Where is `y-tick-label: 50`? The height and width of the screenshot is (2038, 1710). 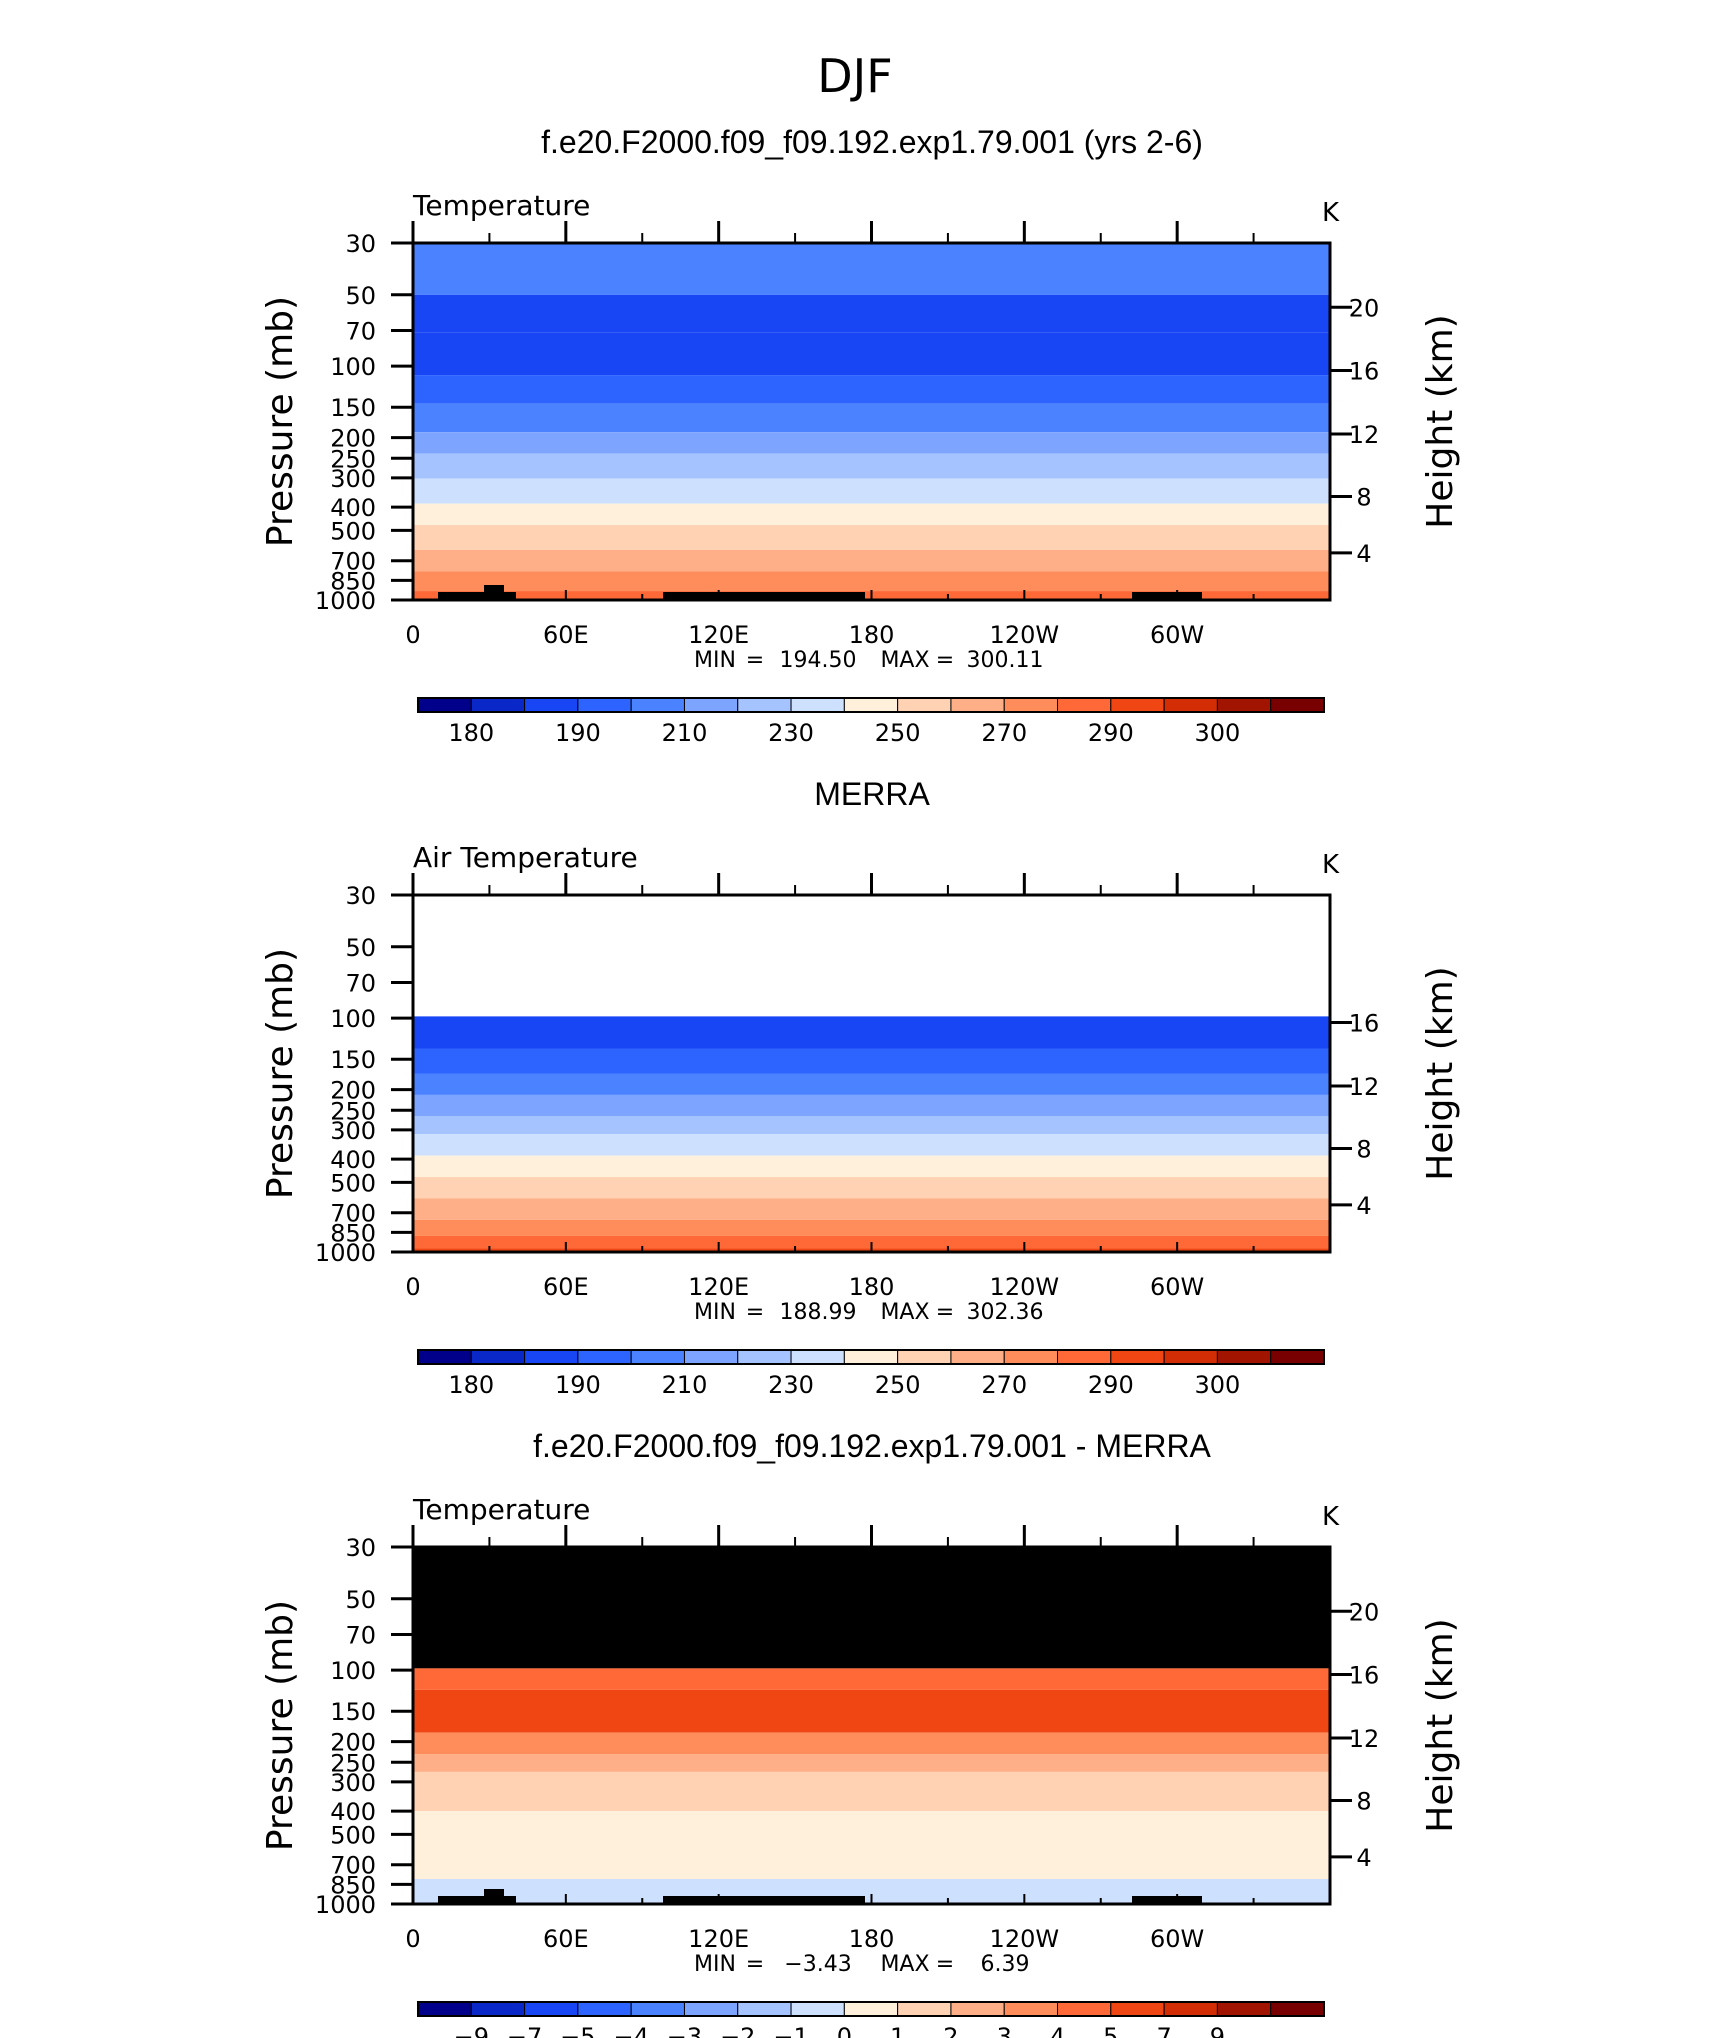 y-tick-label: 50 is located at coordinates (360, 948).